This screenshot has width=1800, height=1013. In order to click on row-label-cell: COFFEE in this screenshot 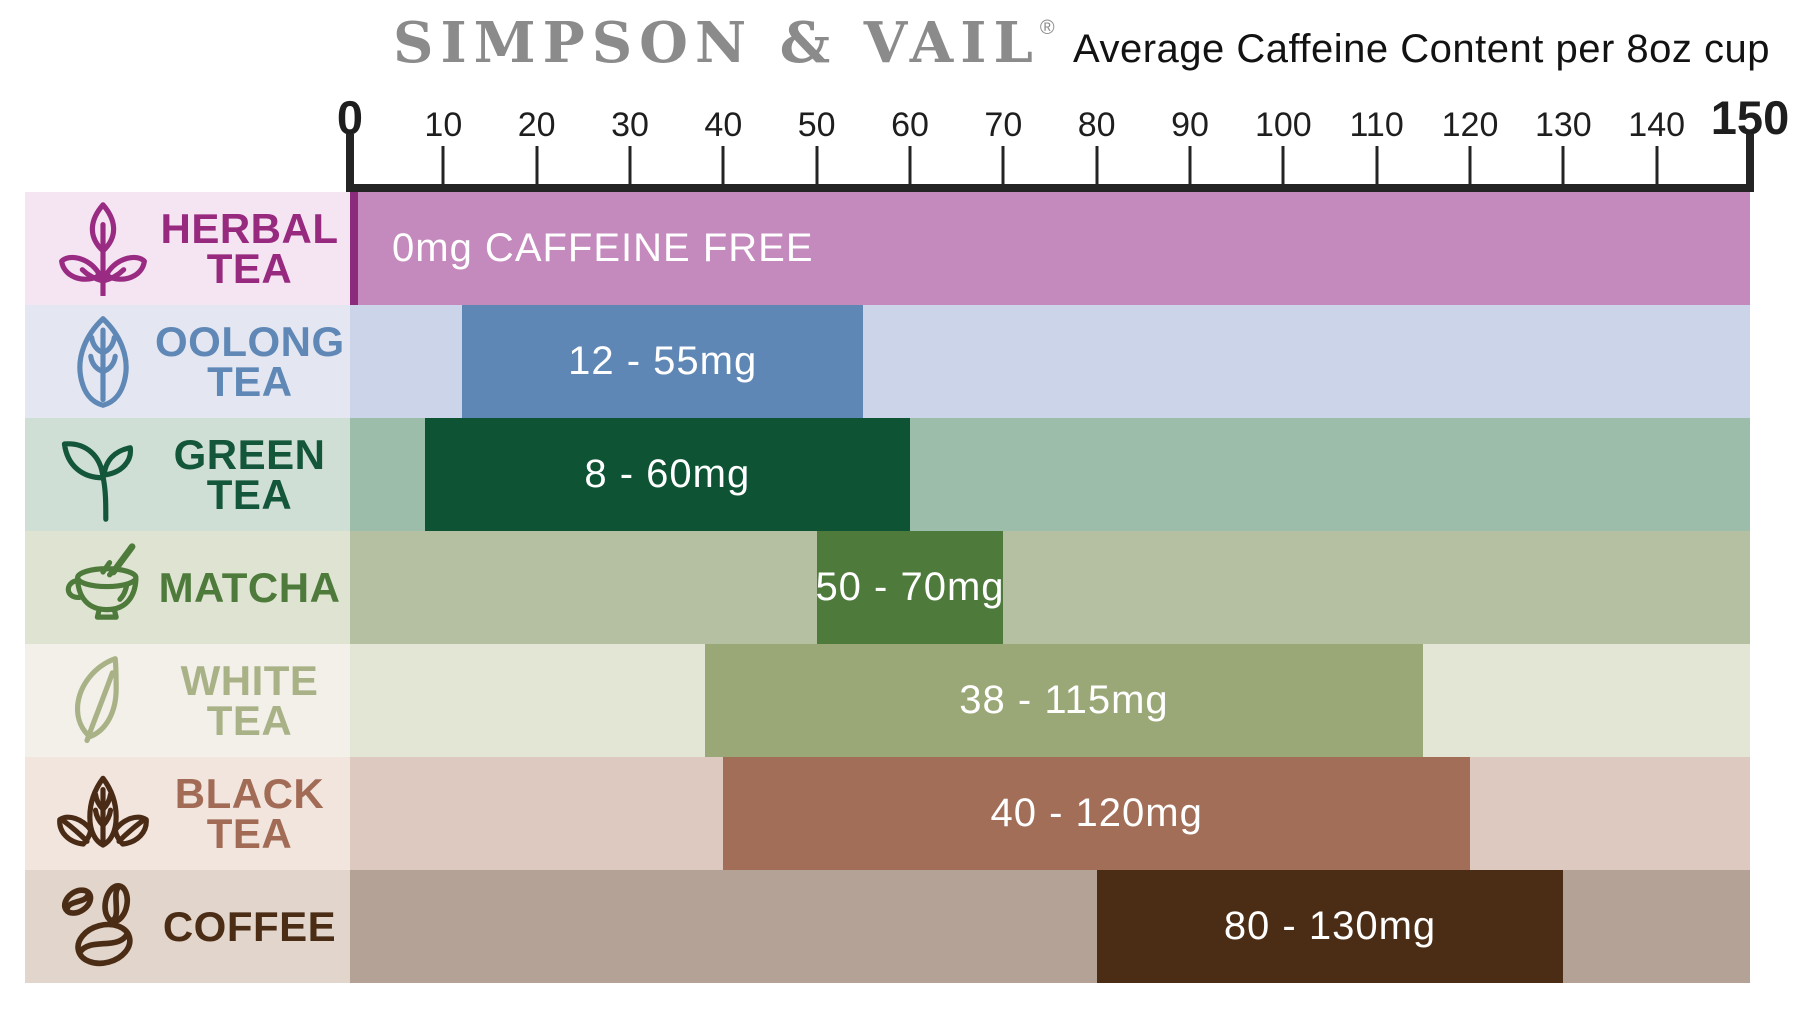, I will do `click(187, 926)`.